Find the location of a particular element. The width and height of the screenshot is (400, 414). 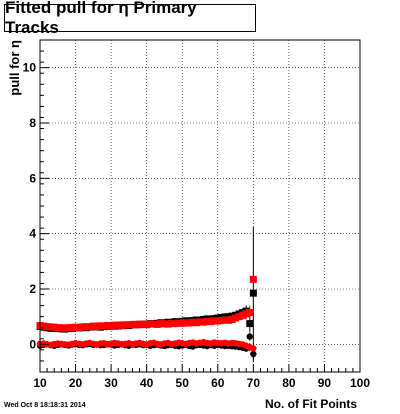

x-axis-label: No. of Fit Points is located at coordinates (311, 404).